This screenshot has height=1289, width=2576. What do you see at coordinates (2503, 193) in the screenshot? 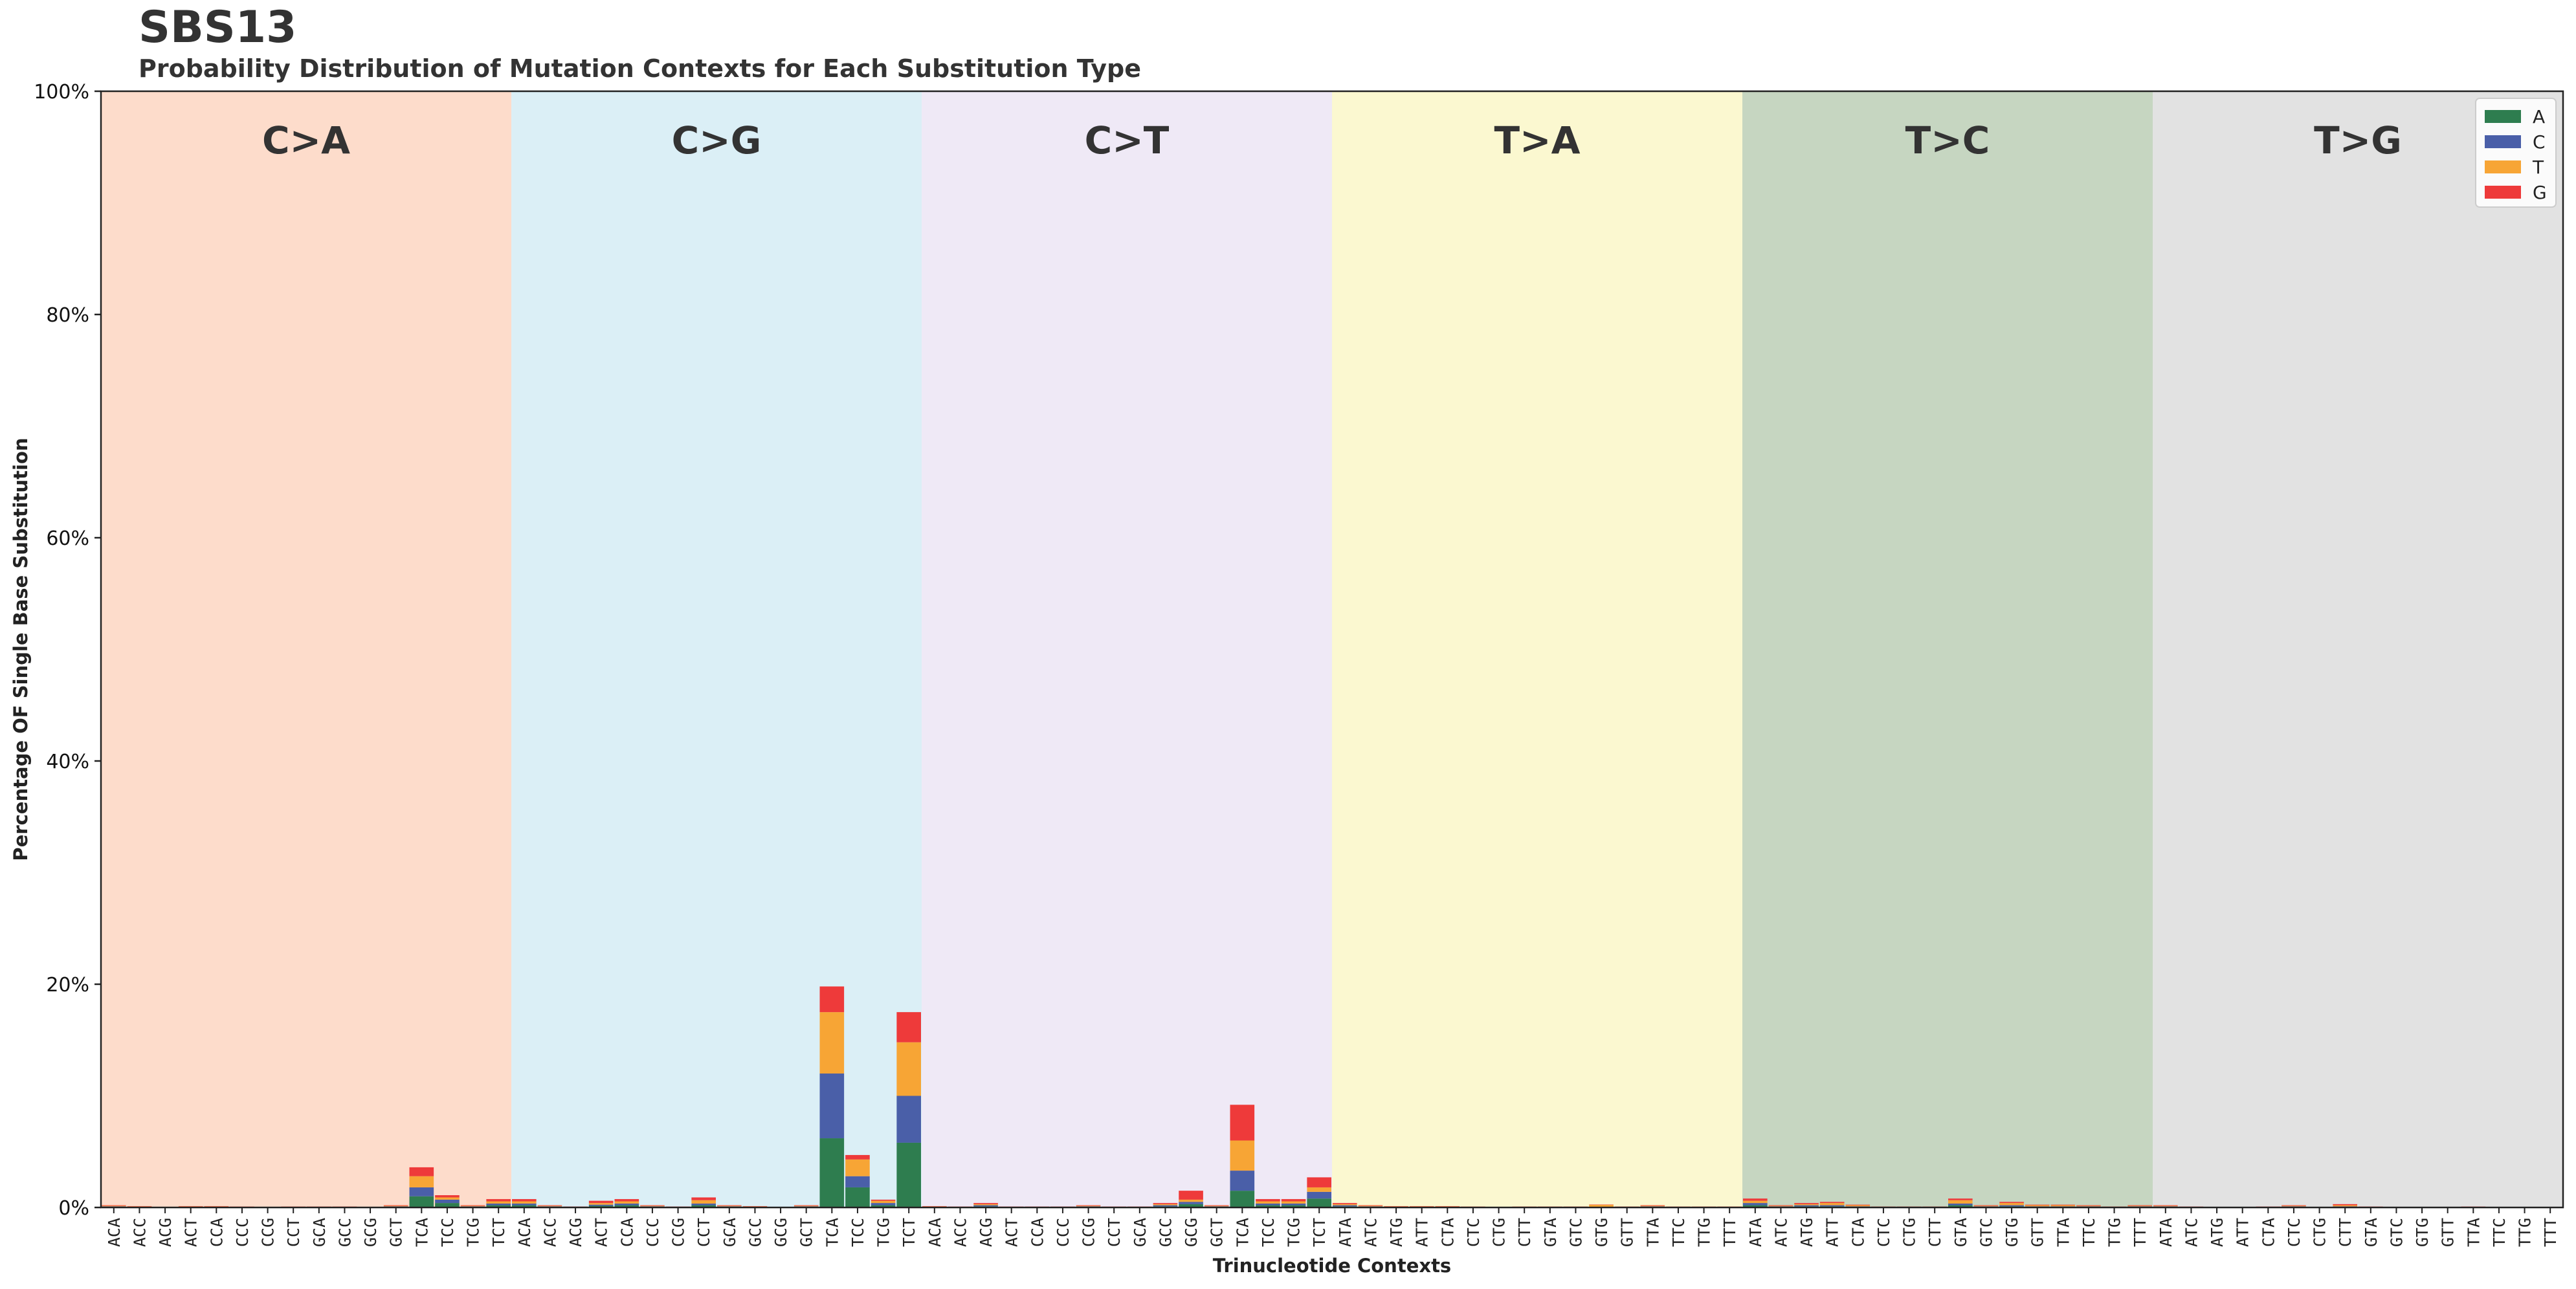
I see `legend-swatch-g` at bounding box center [2503, 193].